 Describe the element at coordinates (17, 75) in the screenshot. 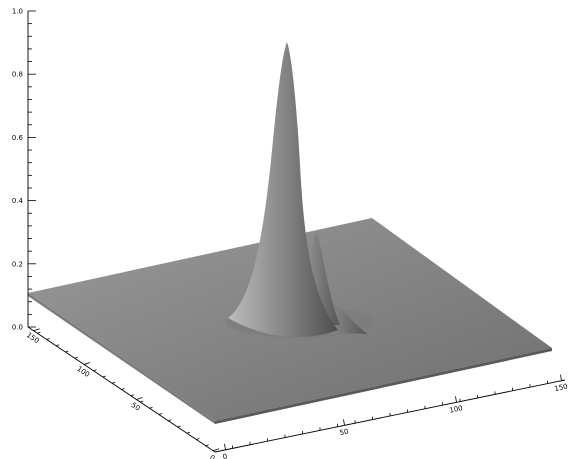

I see `z-tick-label: 0.8` at that location.